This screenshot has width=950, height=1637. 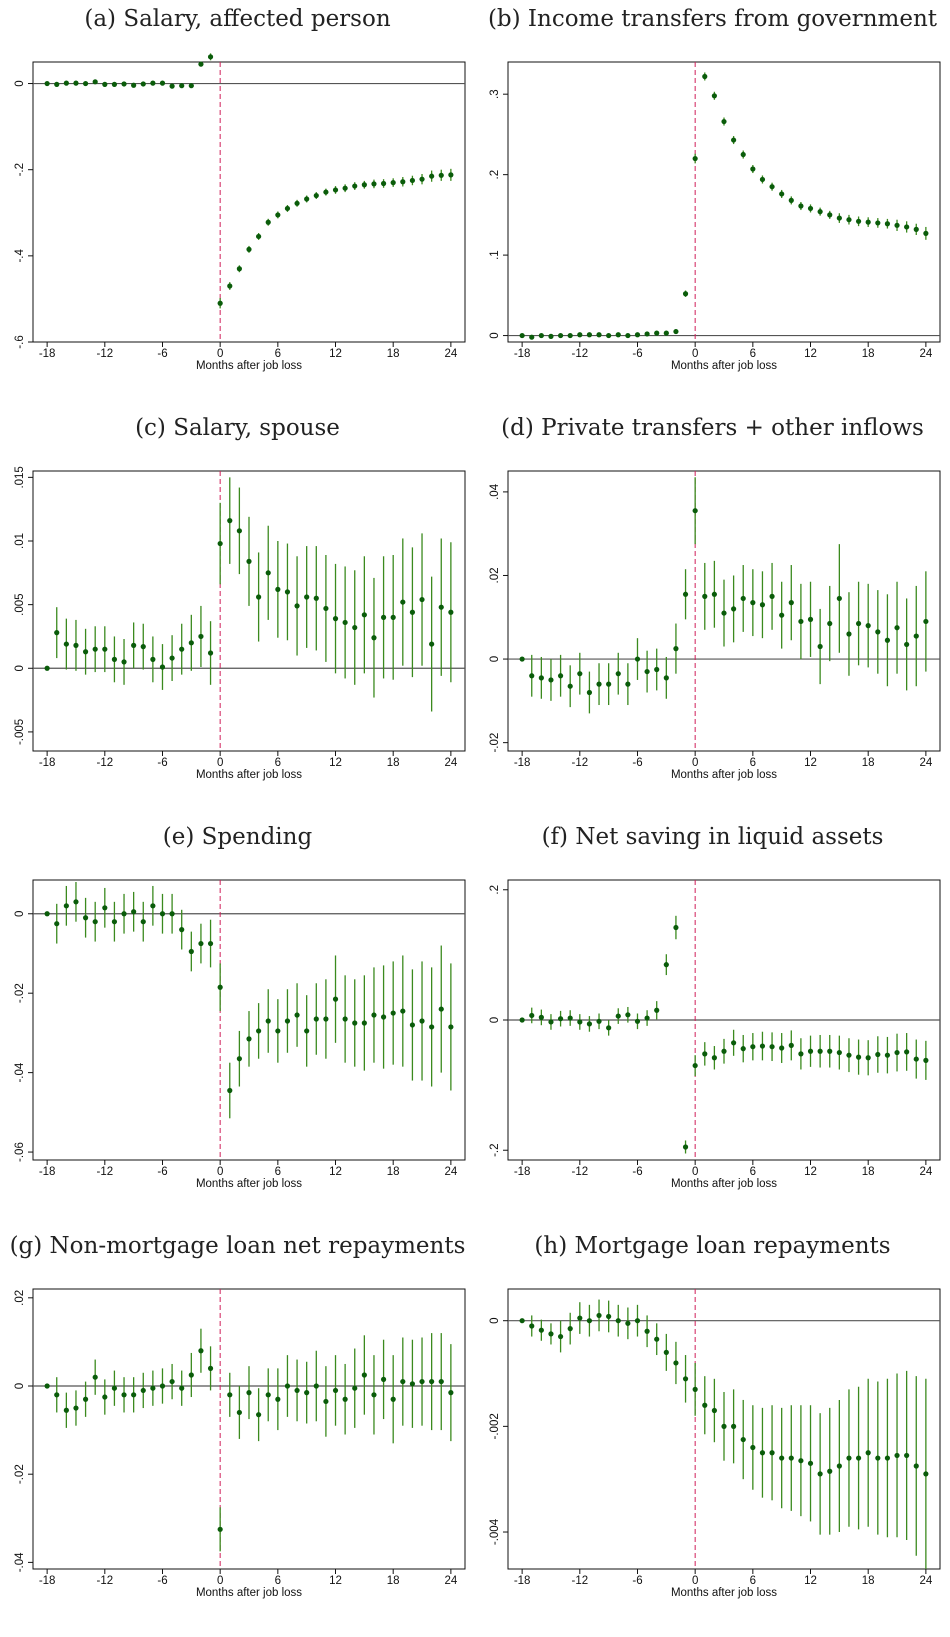 I want to click on y-tick-label: 0, so click(x=20, y=1386).